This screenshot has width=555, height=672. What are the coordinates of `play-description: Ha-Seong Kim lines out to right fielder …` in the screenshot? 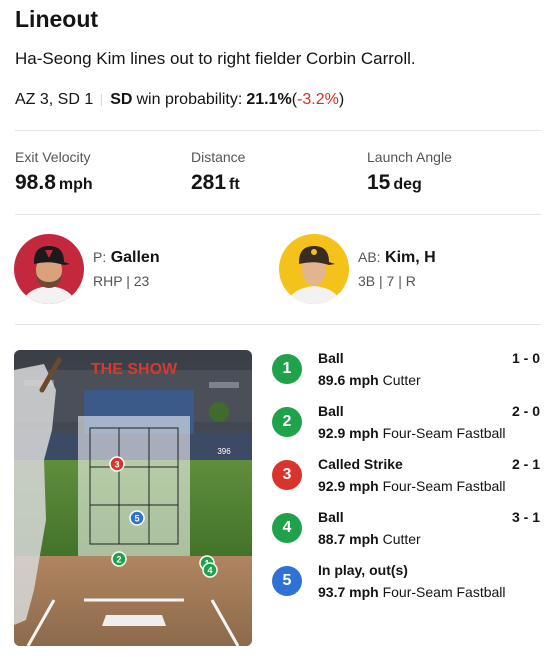 It's located at (215, 58).